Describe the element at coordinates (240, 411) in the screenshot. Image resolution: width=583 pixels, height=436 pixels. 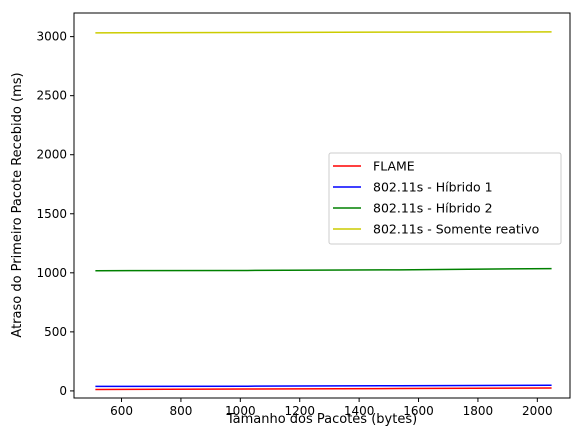
I see `x-tick-label: 1000` at that location.